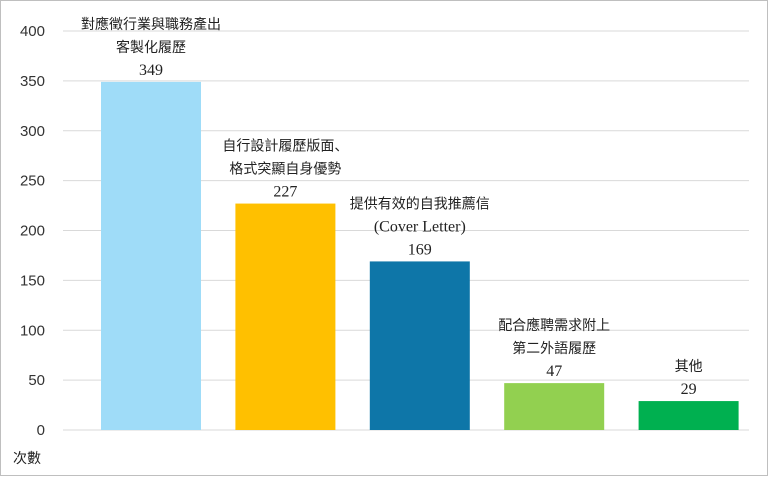 The height and width of the screenshot is (477, 768). I want to click on category-label-2: 格式突顯自身優勢, so click(285, 170).